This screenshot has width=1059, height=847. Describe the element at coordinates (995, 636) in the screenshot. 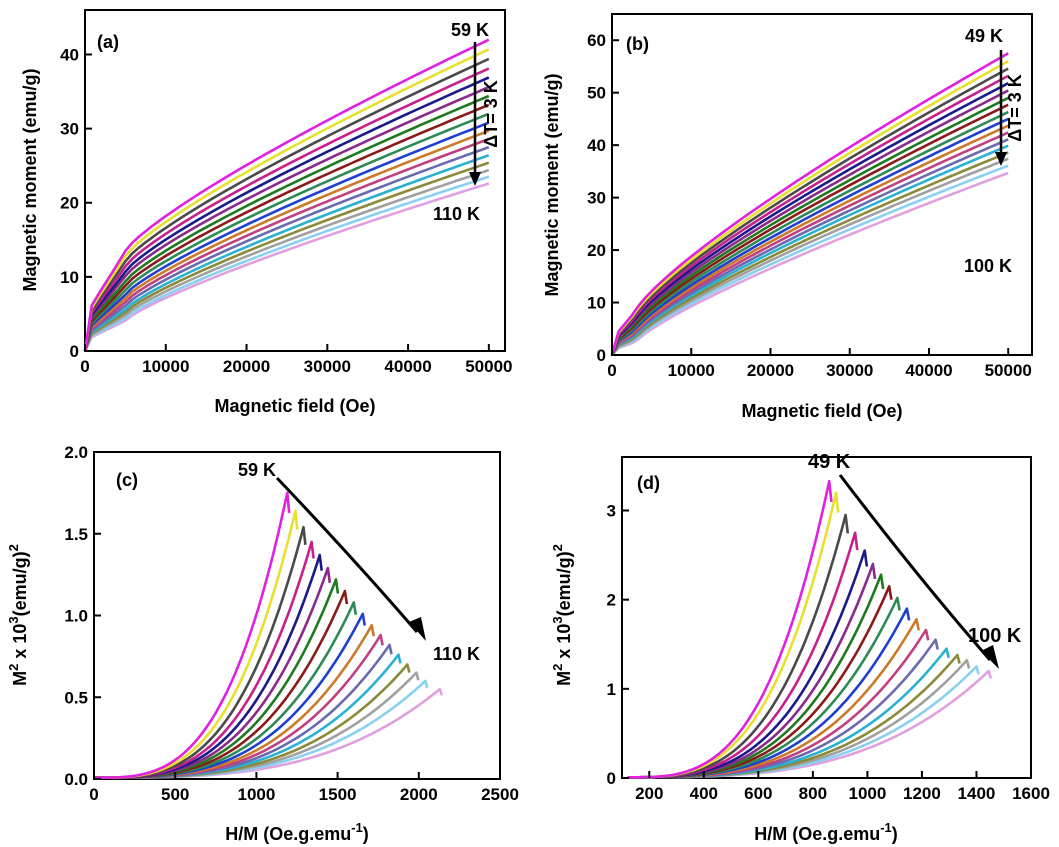

I see `bottom-temp-label-d: 100 K` at that location.